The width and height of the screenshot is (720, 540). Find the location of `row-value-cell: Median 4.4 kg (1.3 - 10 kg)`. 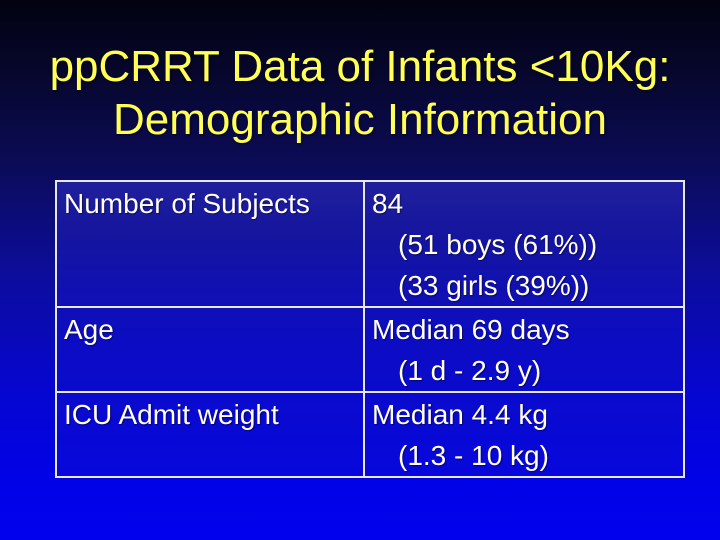

row-value-cell: Median 4.4 kg (1.3 - 10 kg) is located at coordinates (524, 434).